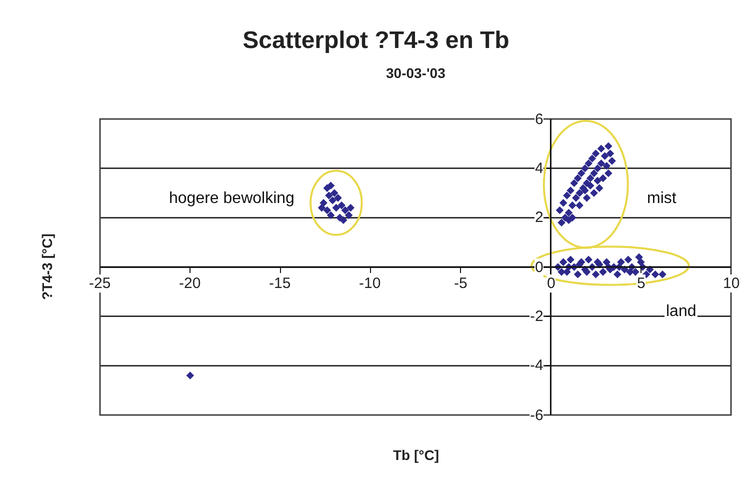 The width and height of the screenshot is (752, 481). What do you see at coordinates (539, 217) in the screenshot?
I see `y-tick-label: 2` at bounding box center [539, 217].